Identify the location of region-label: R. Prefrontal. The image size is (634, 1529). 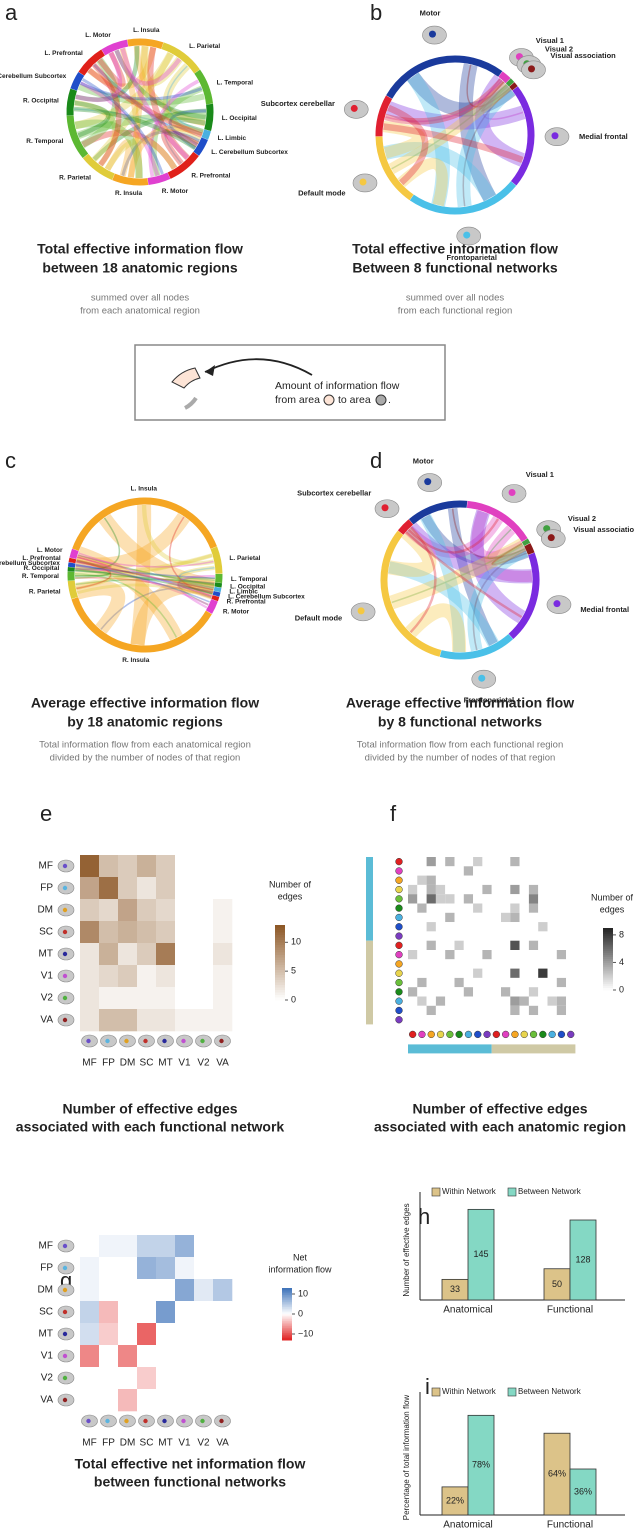
(246, 602).